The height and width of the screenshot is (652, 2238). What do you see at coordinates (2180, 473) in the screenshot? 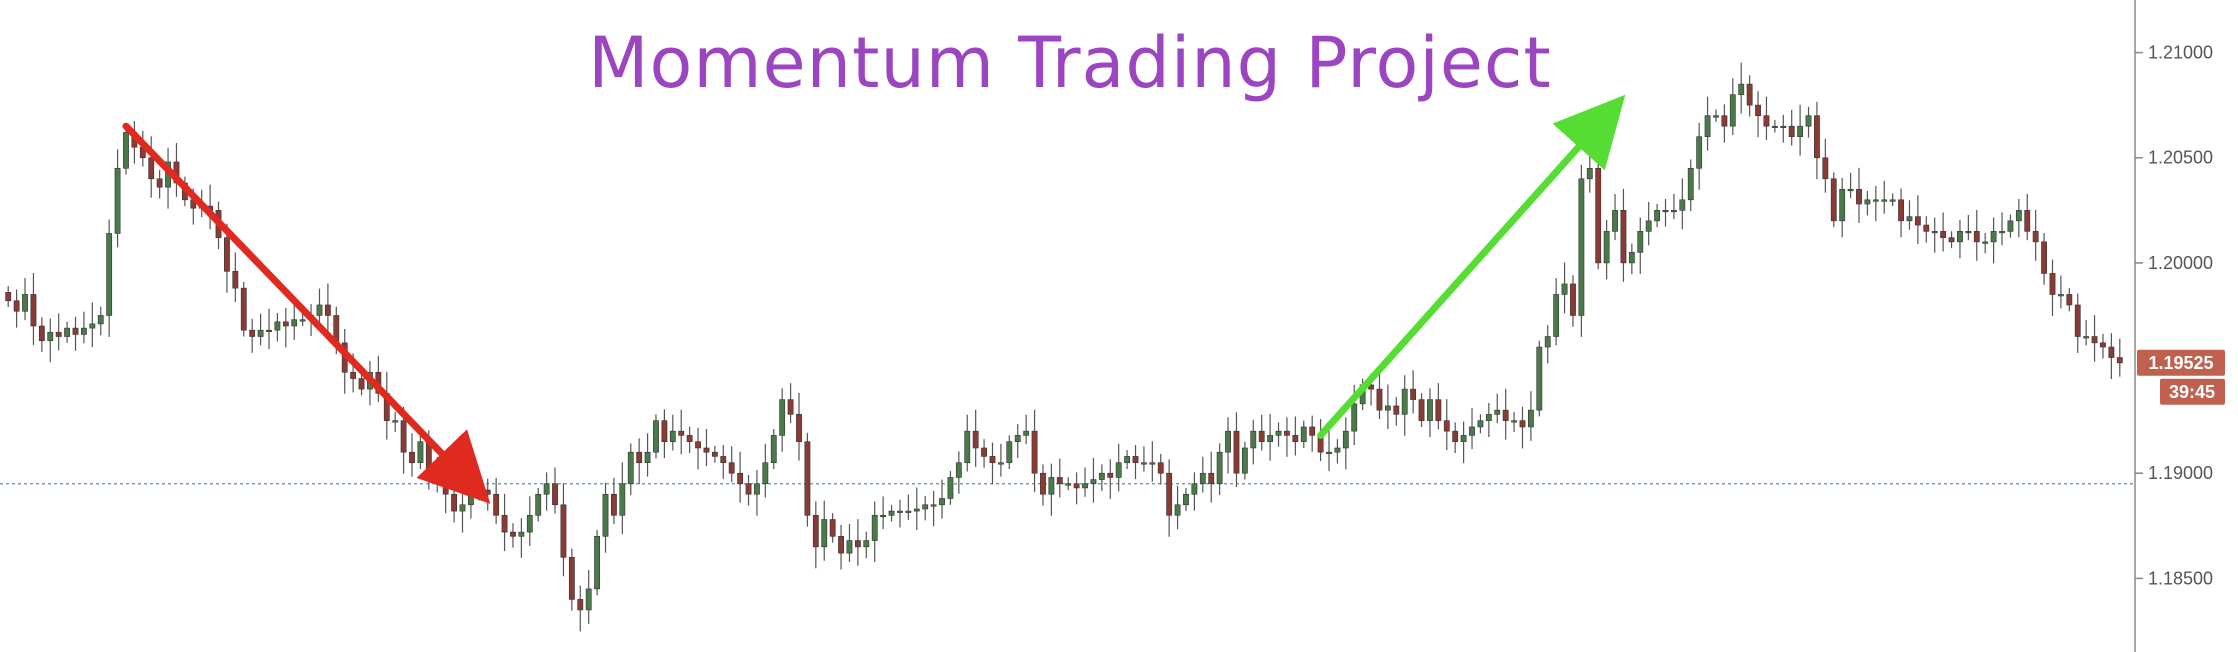
I see `y-tick-label: 1.19000` at bounding box center [2180, 473].